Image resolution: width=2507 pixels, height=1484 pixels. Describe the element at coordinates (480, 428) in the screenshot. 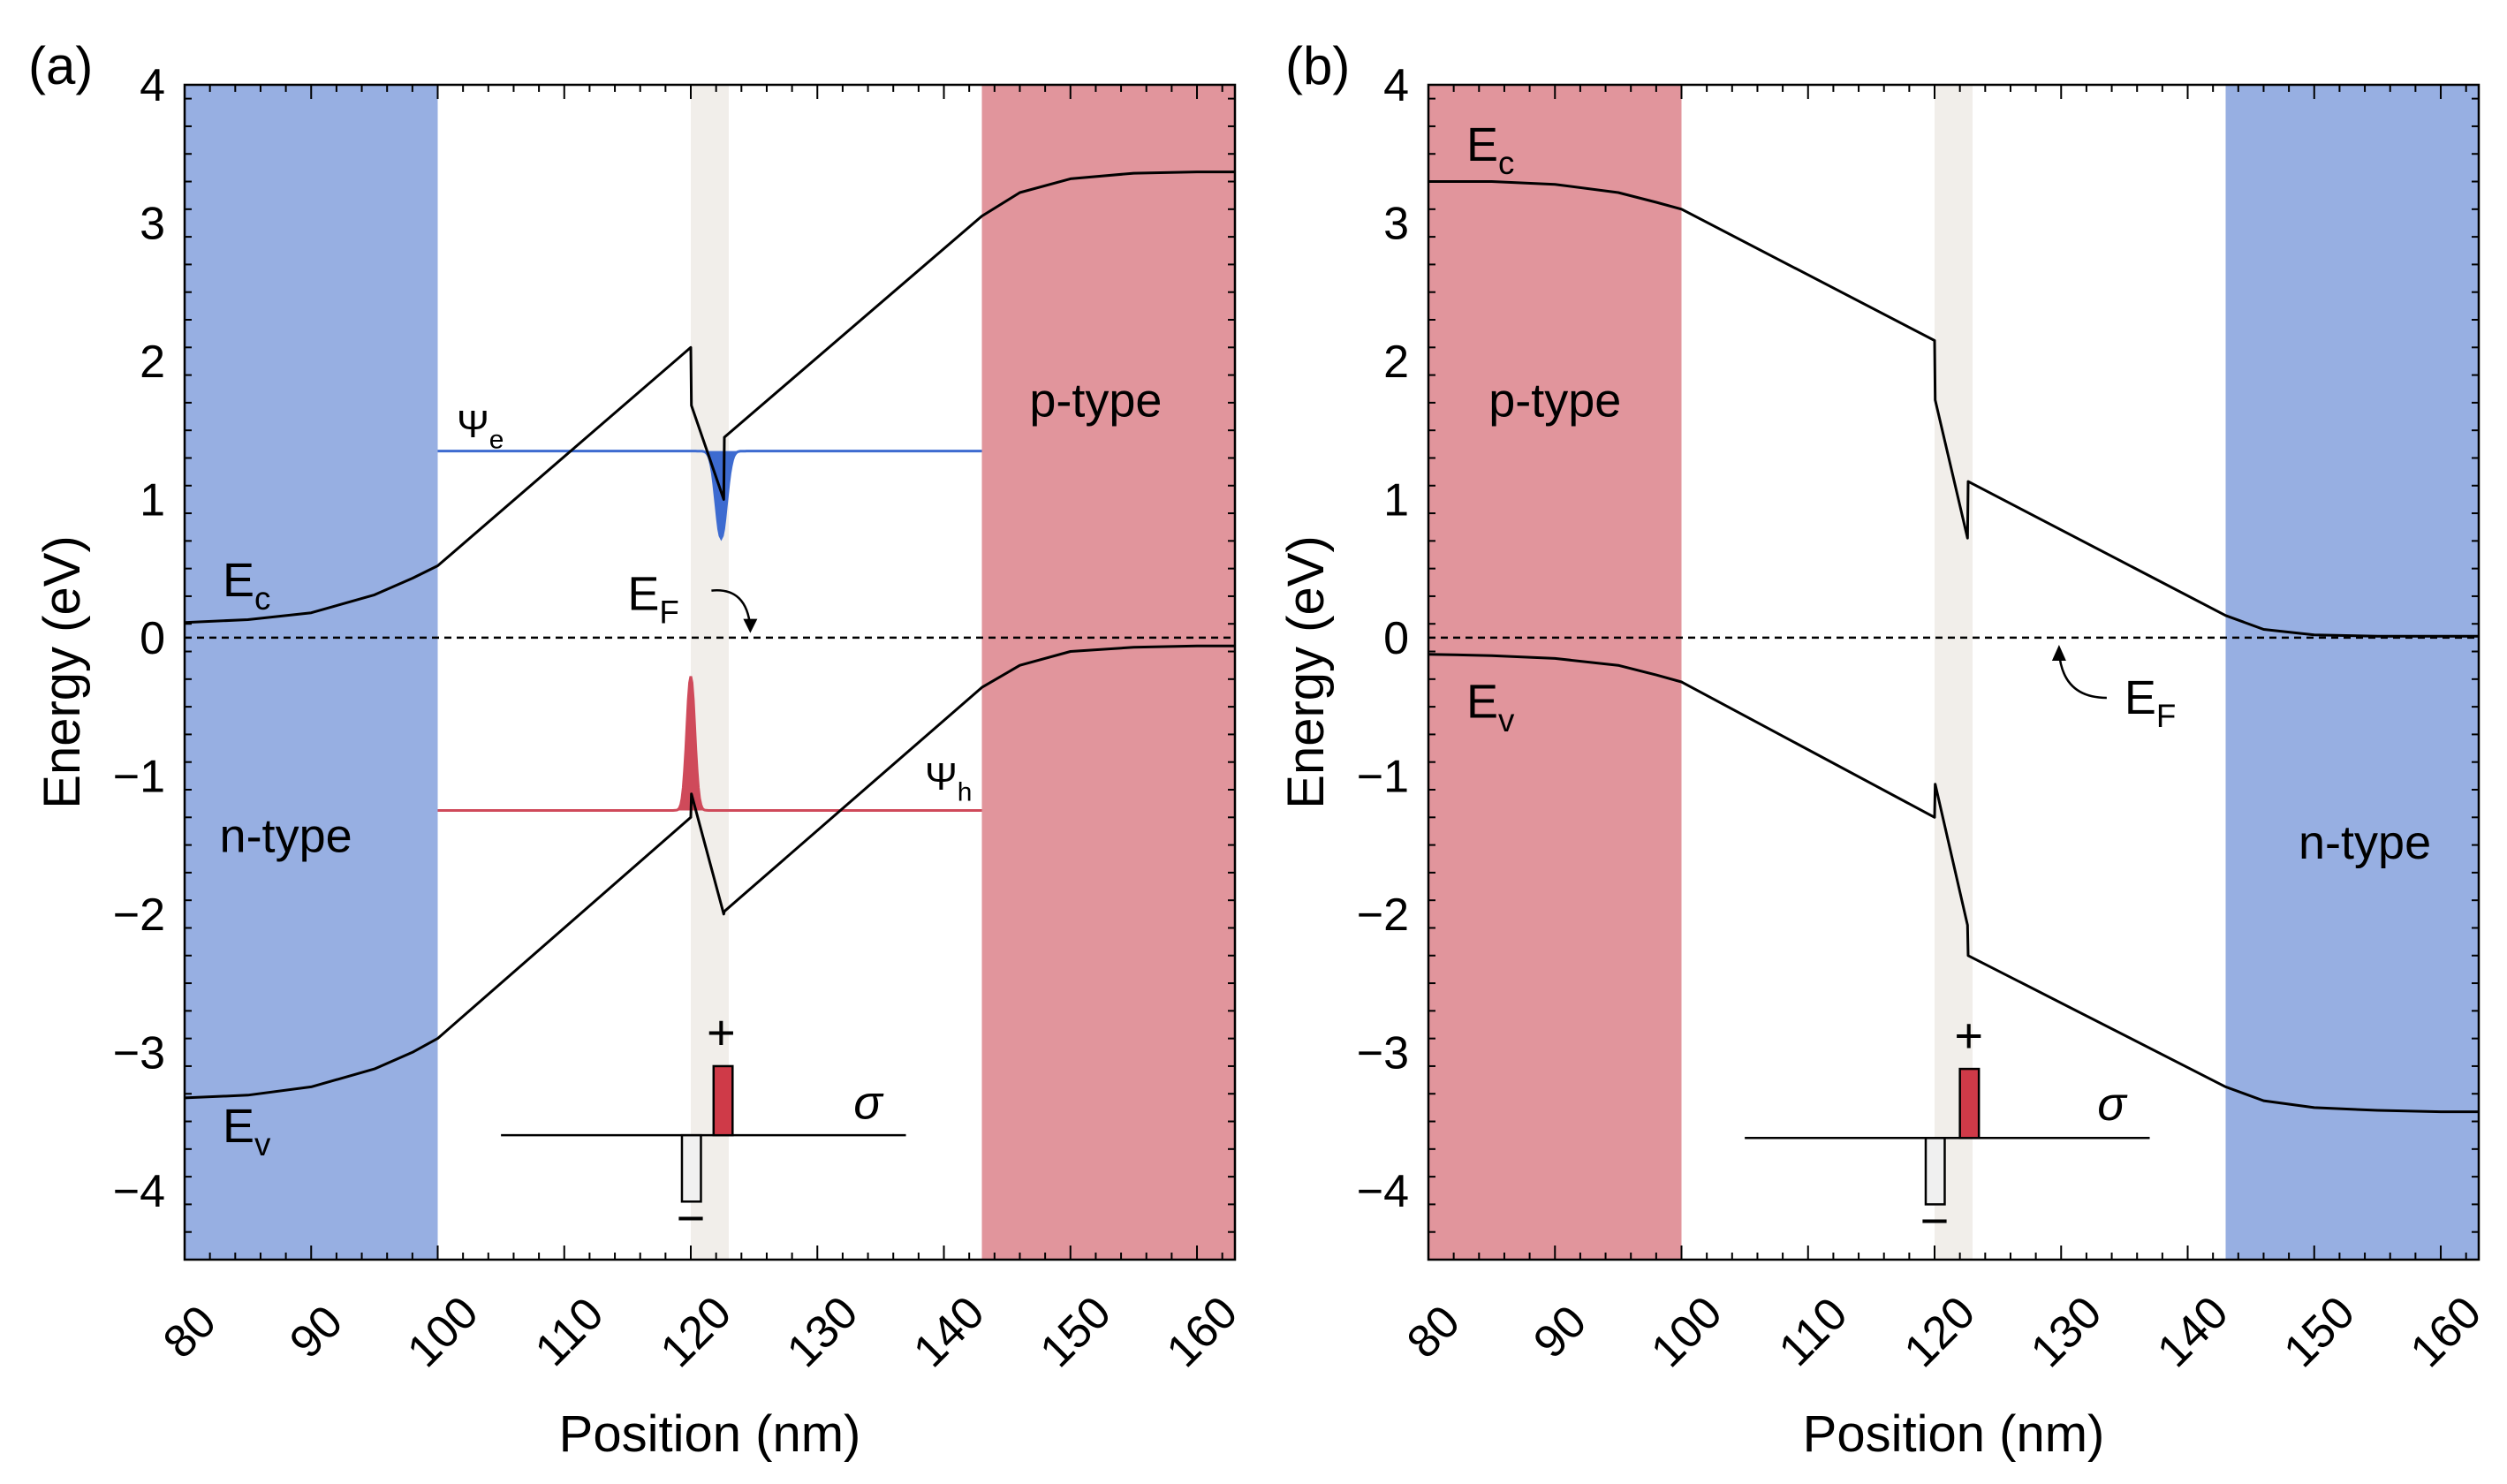

I see `label-psi_e: Ψe` at that location.